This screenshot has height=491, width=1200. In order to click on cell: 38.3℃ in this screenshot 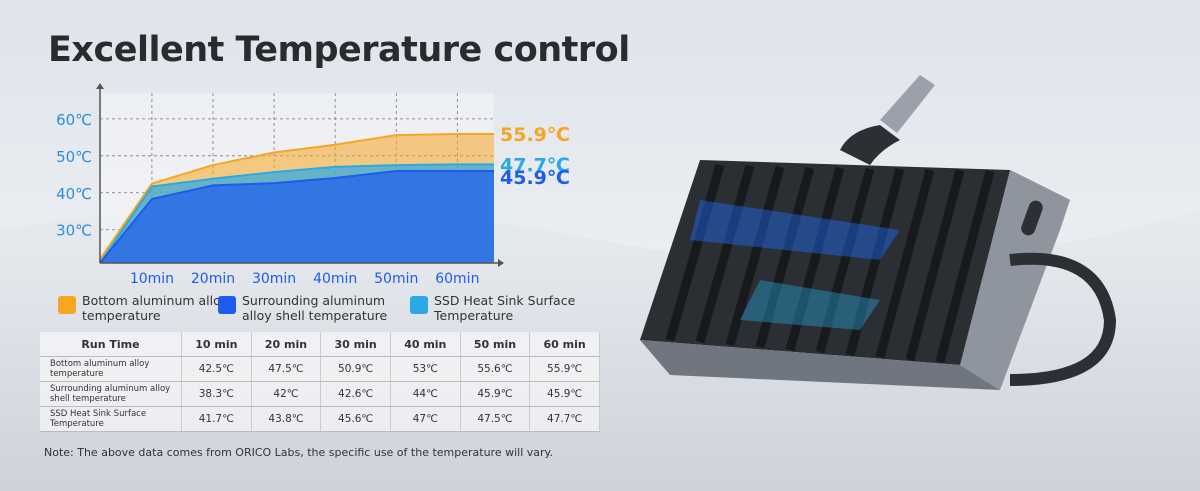, I will do `click(216, 394)`.